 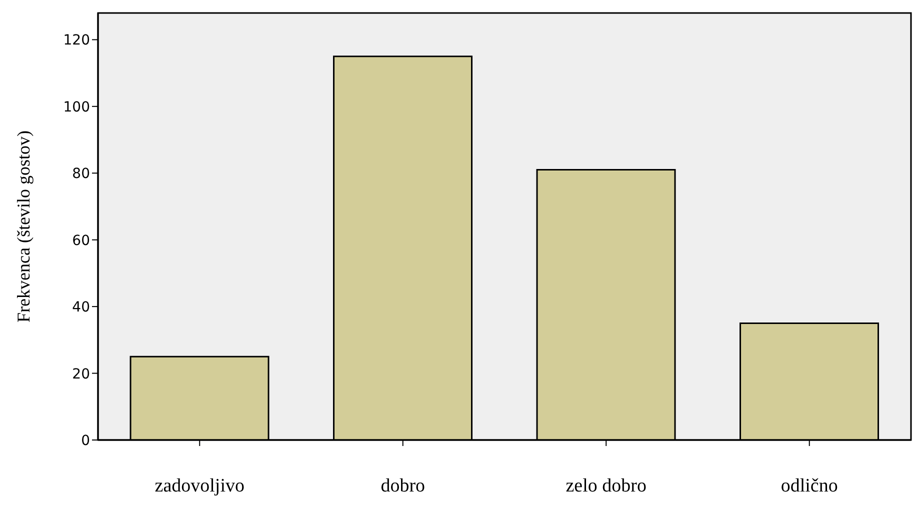 I want to click on y-tick-label: 60, so click(x=81, y=240).